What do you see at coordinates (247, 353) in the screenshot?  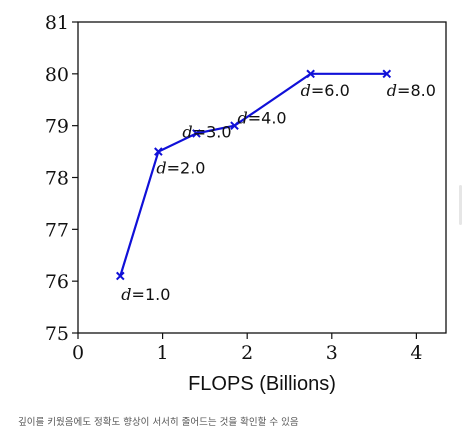 I see `x-tick-label: 2` at bounding box center [247, 353].